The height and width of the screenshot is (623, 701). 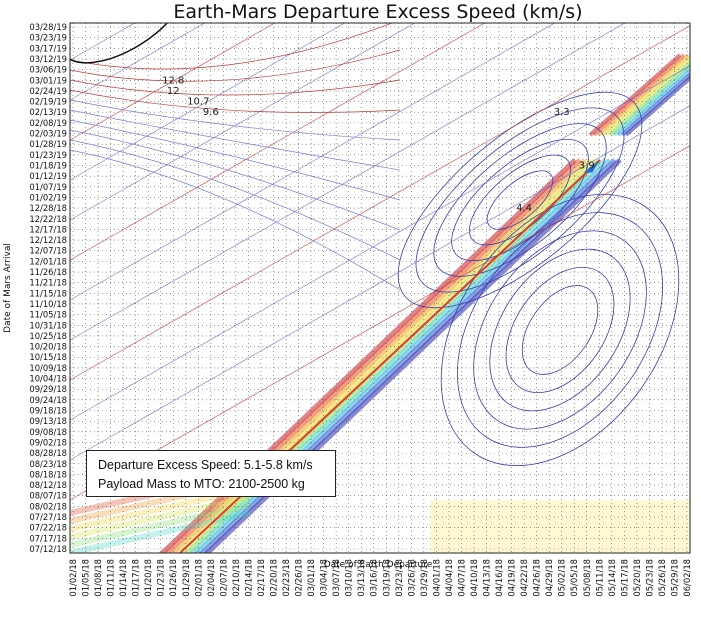 I want to click on y-tick-label: 03/23/19, so click(x=48, y=38).